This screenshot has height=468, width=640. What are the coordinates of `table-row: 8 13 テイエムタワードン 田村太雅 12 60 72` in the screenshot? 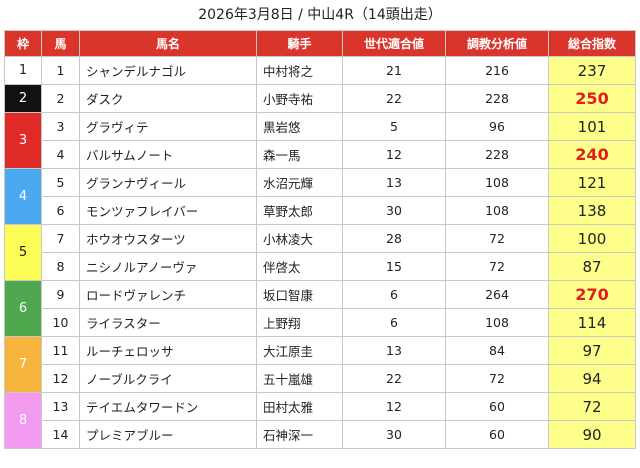 It's located at (320, 420).